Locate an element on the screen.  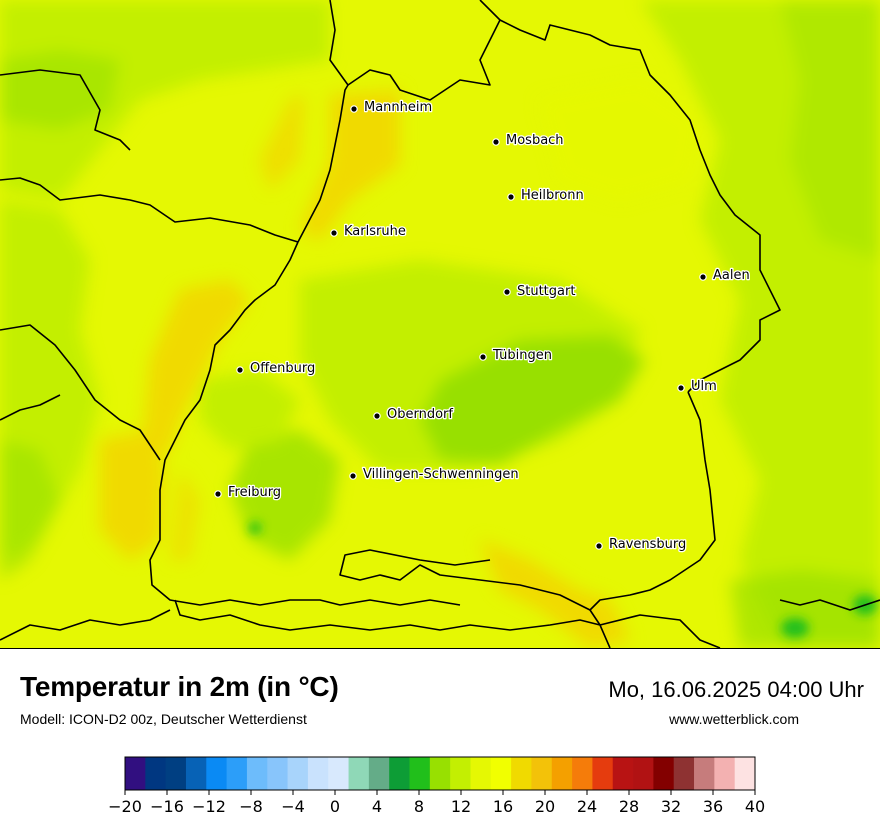
legend-swatches is located at coordinates (440, 773).